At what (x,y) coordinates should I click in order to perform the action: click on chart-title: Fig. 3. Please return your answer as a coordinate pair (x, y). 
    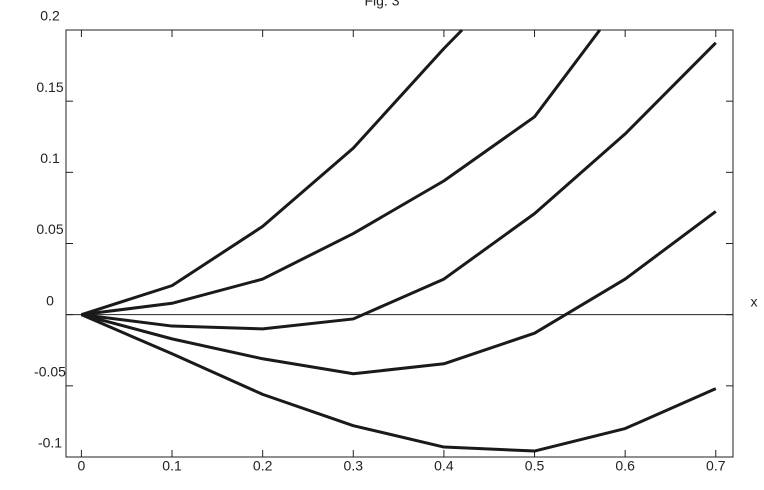
    Looking at the image, I should click on (381, 4).